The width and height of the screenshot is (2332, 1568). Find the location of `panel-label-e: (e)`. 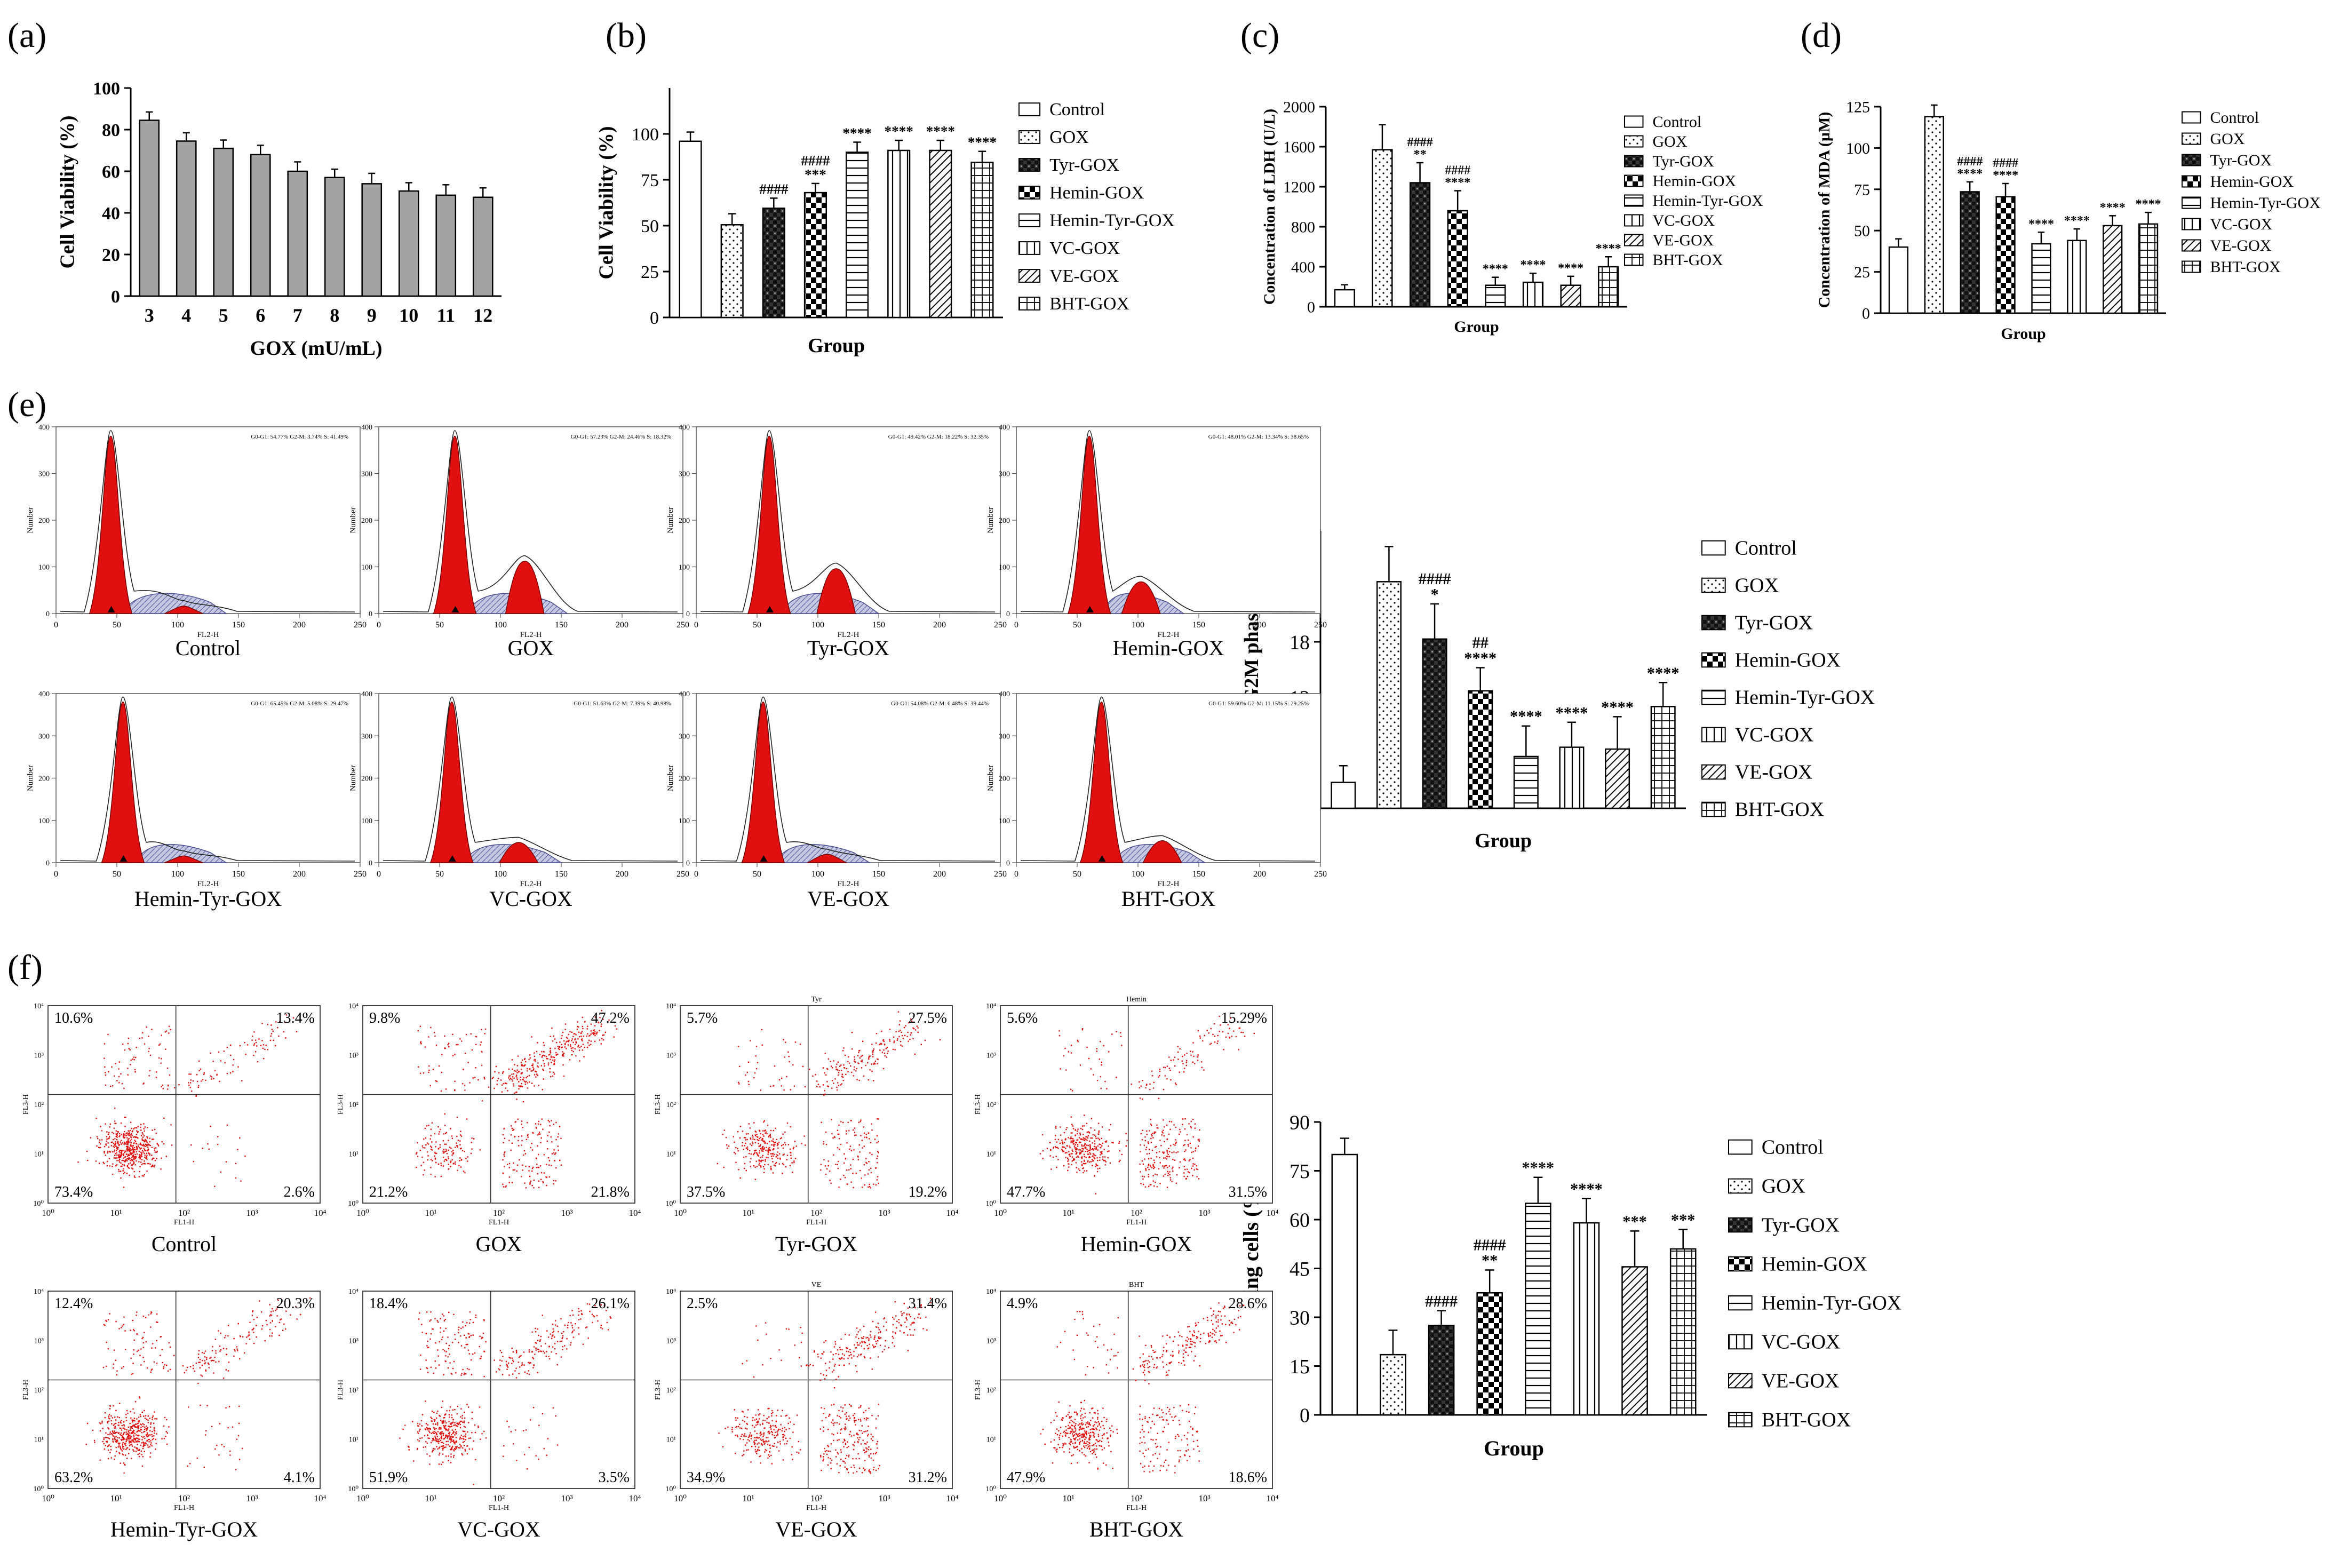

panel-label-e: (e) is located at coordinates (26, 404).